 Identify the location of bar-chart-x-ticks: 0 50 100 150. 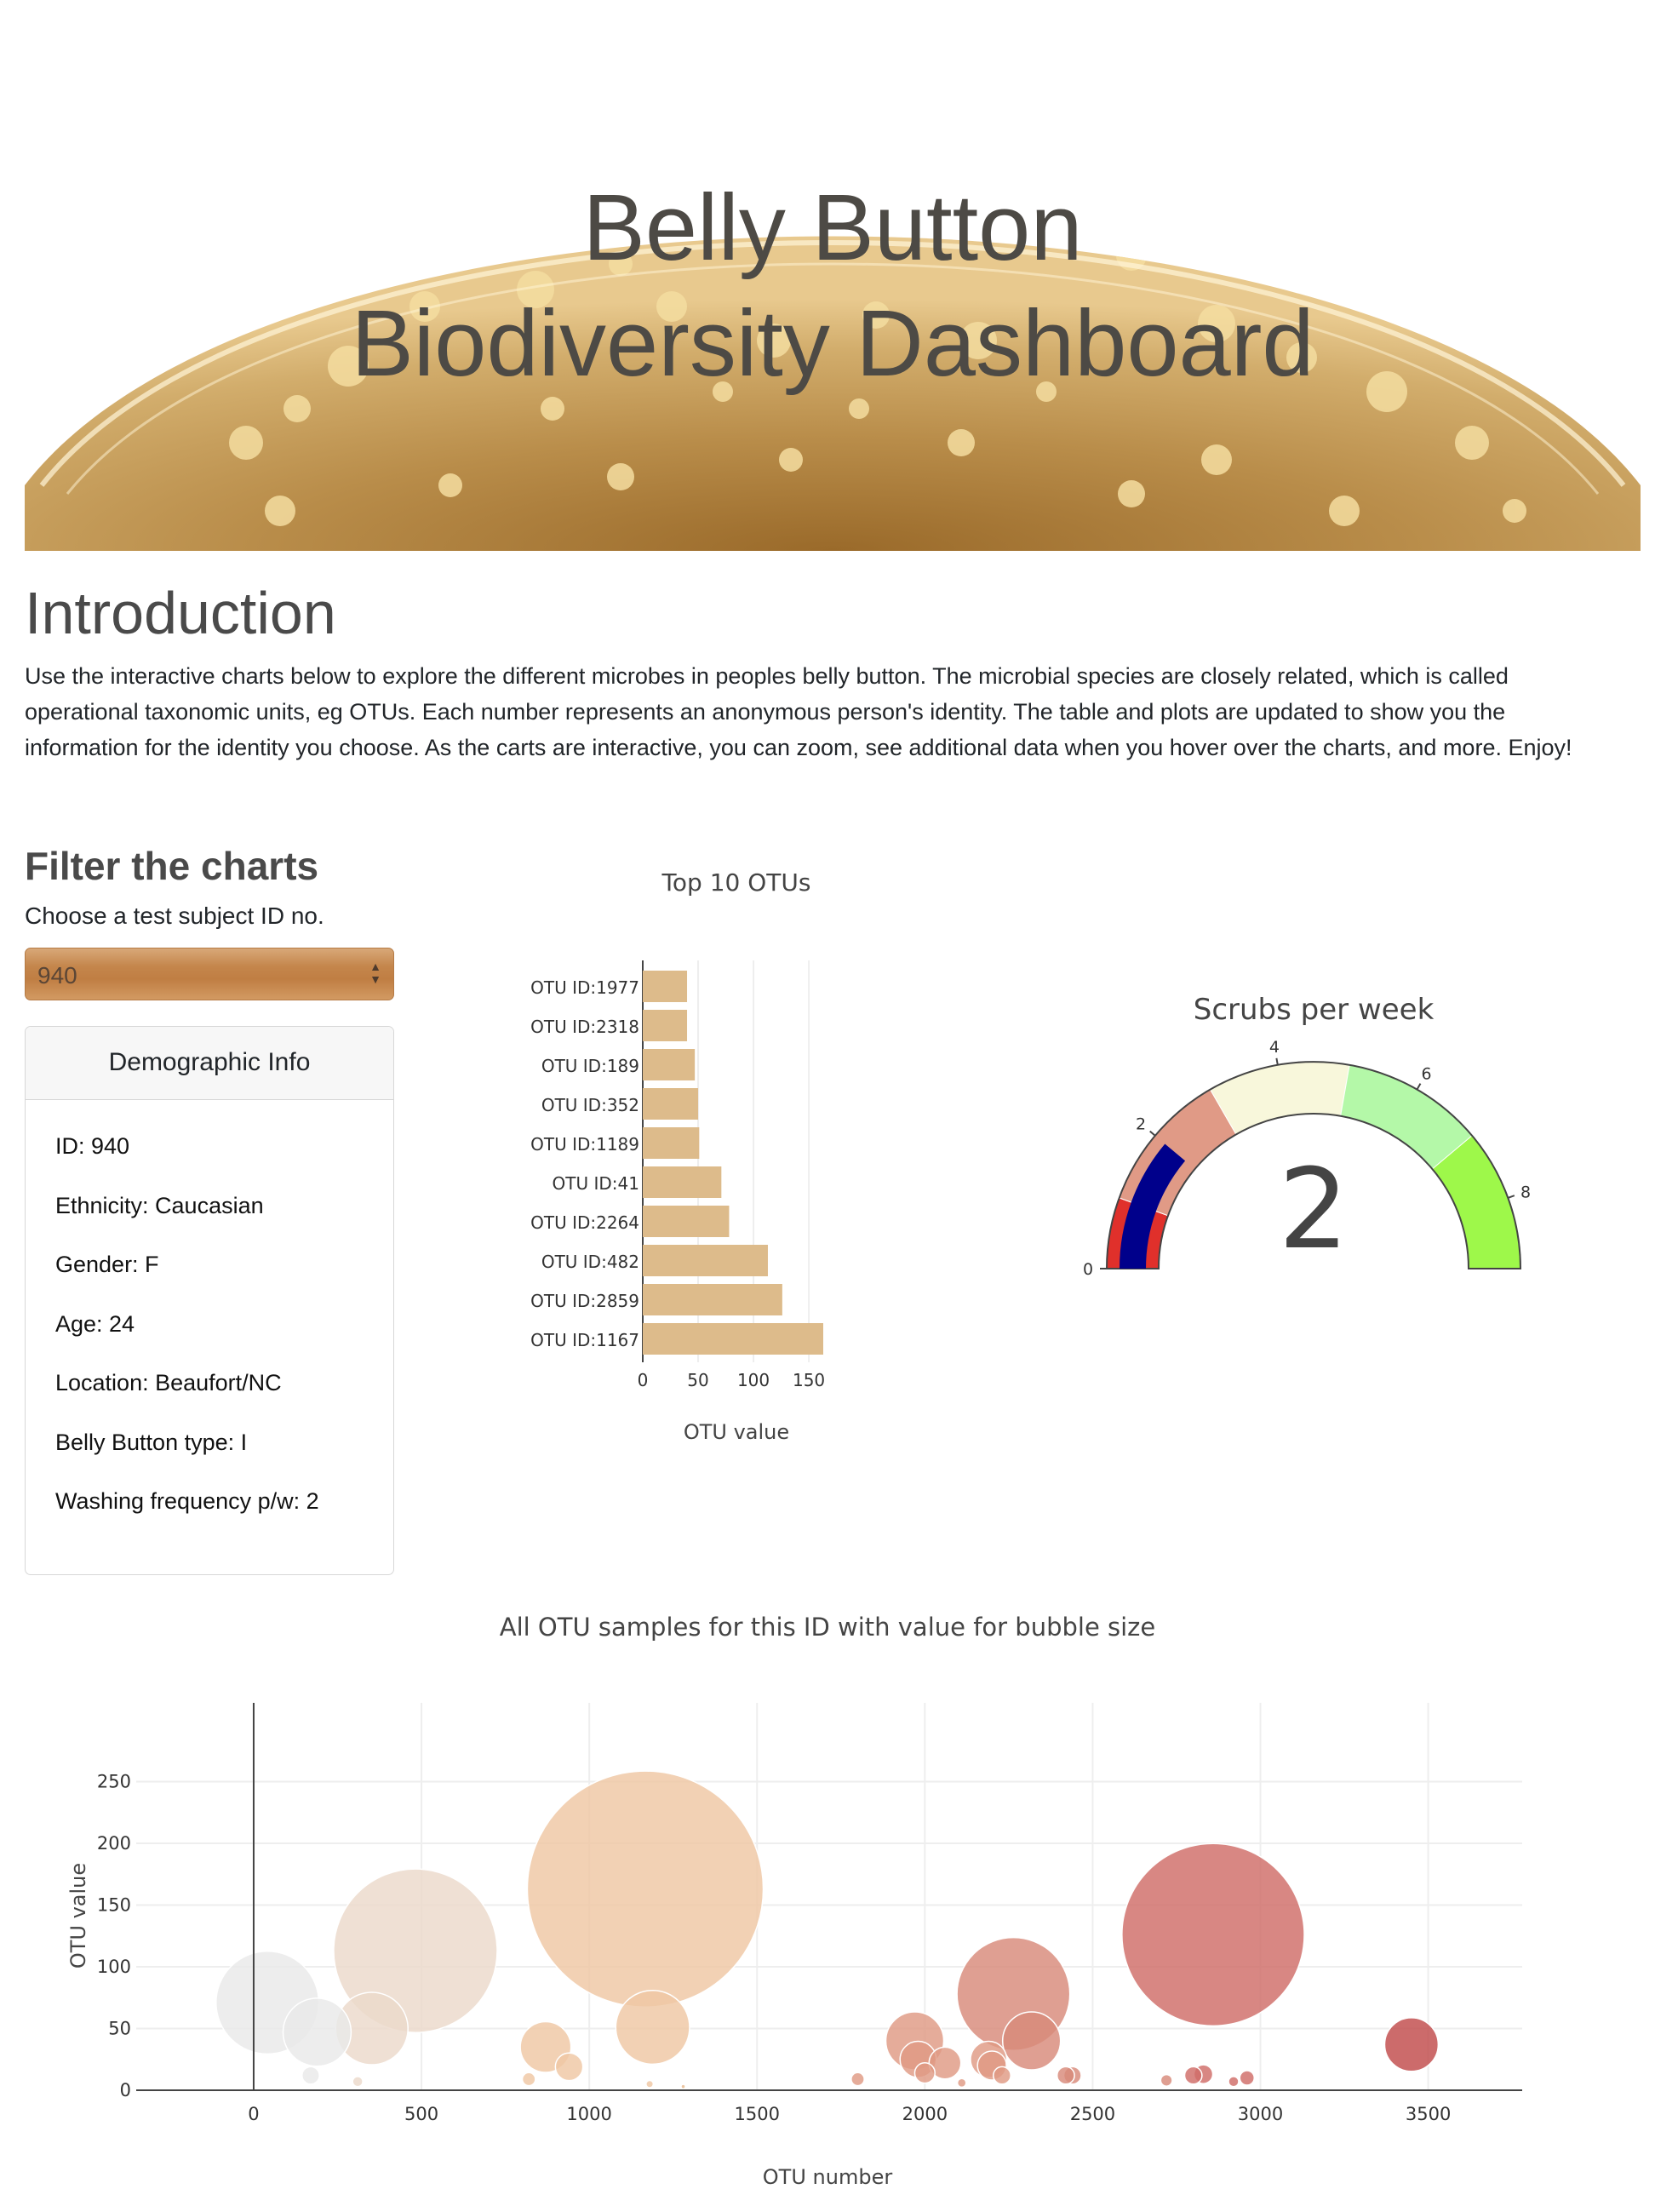
(732, 1380).